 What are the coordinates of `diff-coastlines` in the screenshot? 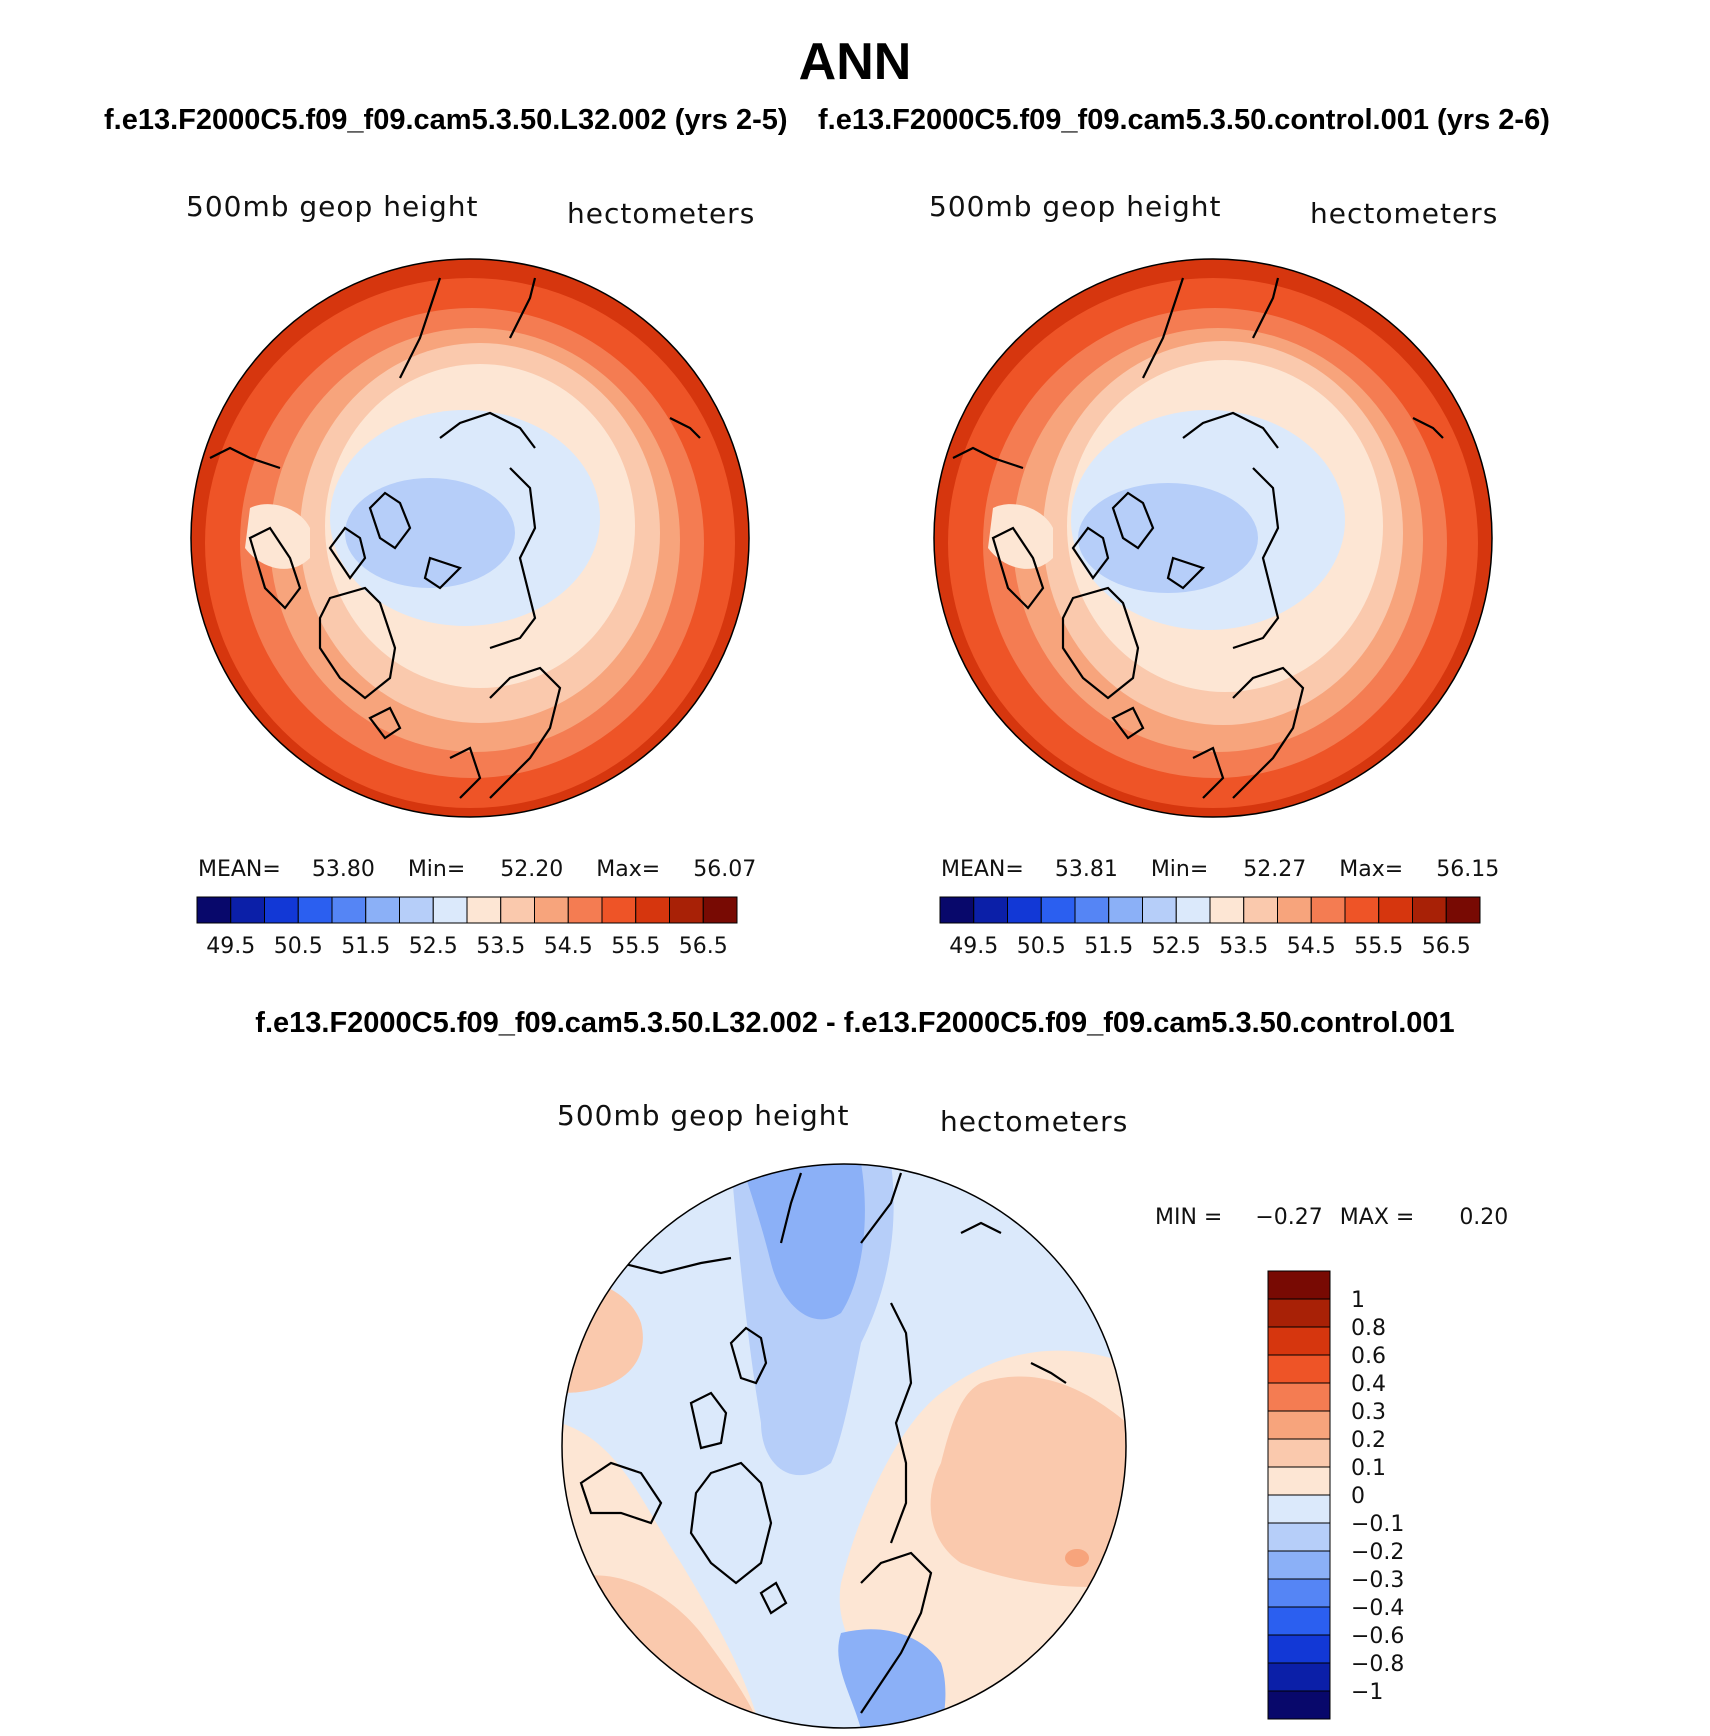 It's located at (823, 1443).